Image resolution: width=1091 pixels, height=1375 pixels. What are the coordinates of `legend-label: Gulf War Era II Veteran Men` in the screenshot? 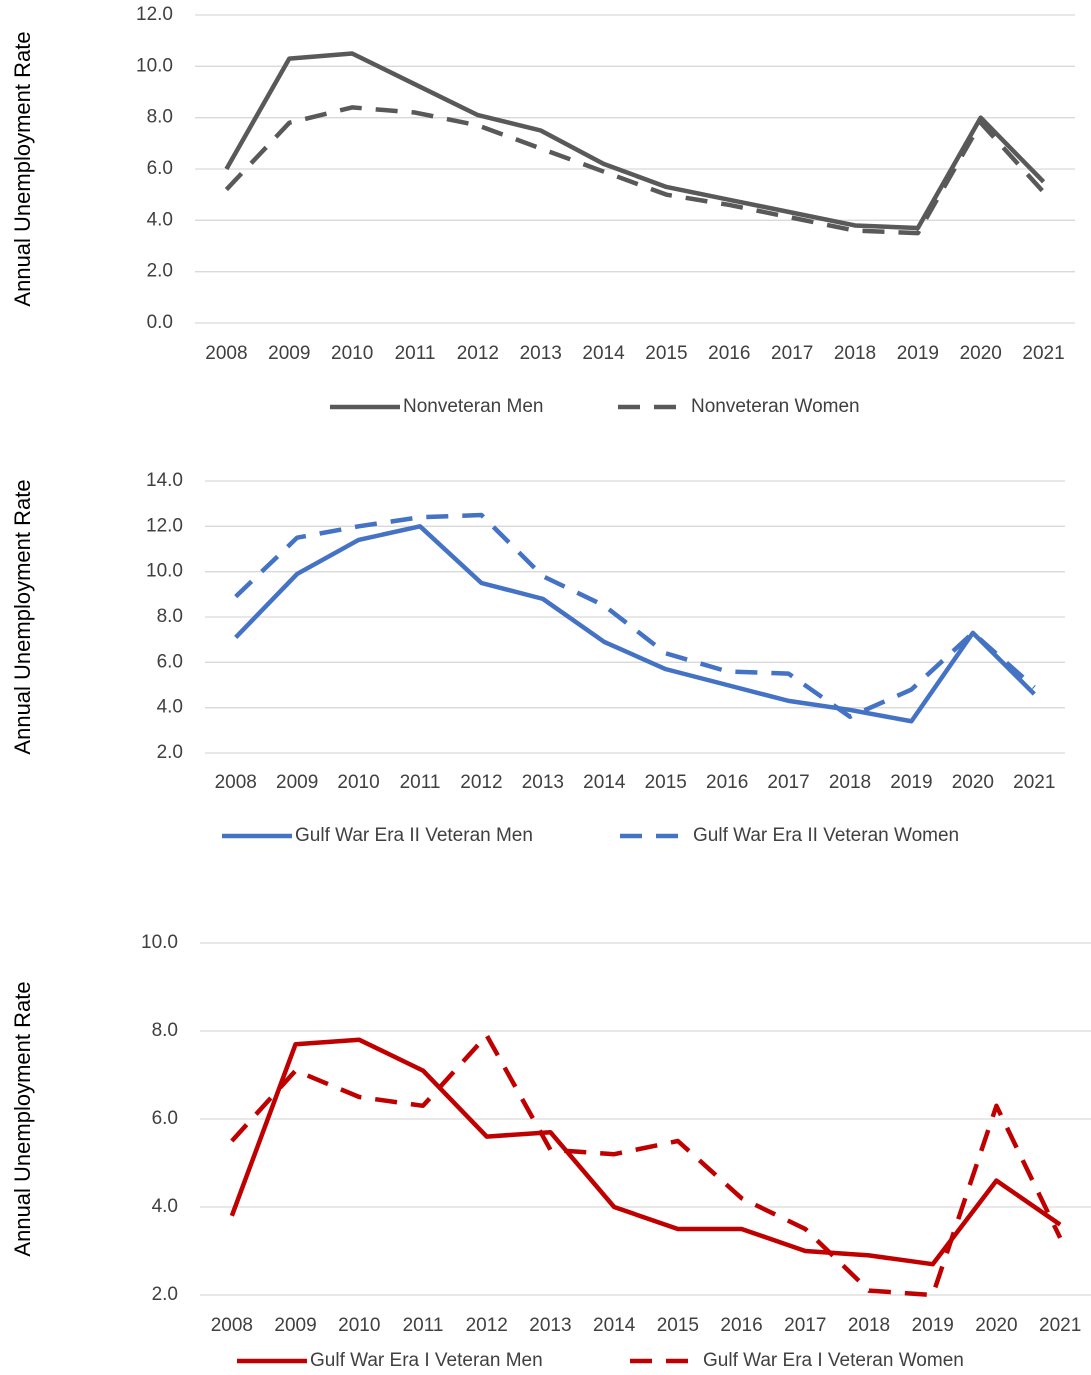 It's located at (414, 835).